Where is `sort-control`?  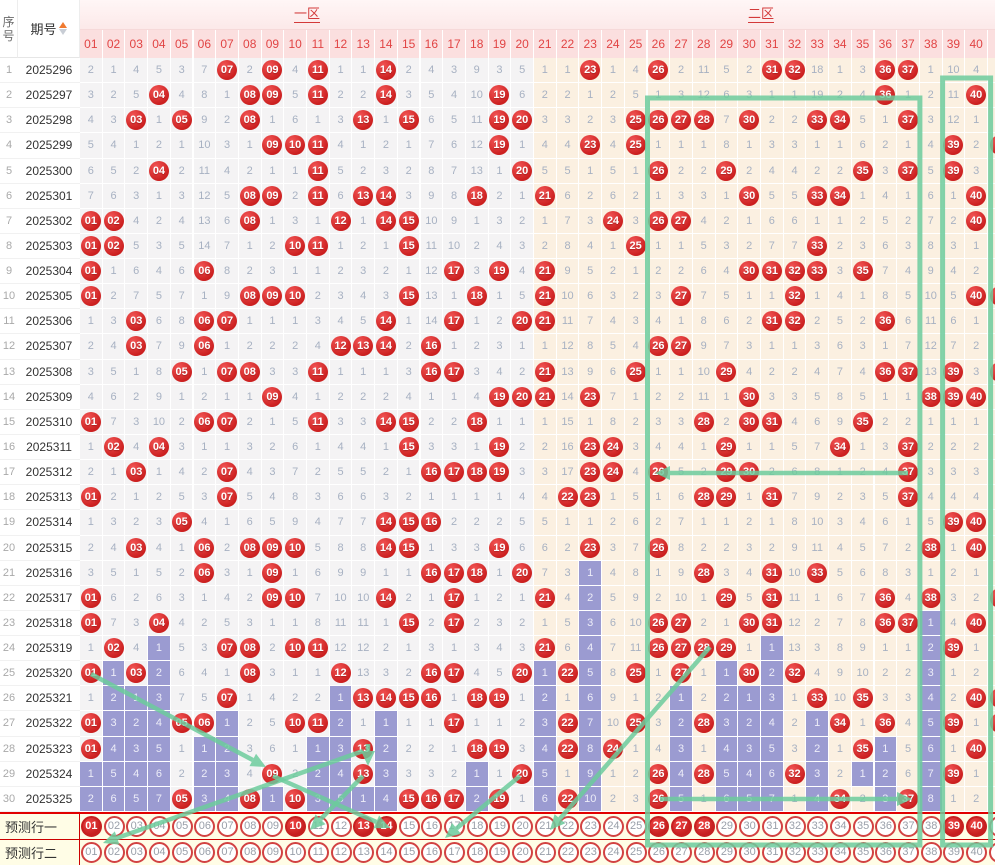
sort-control is located at coordinates (62, 28).